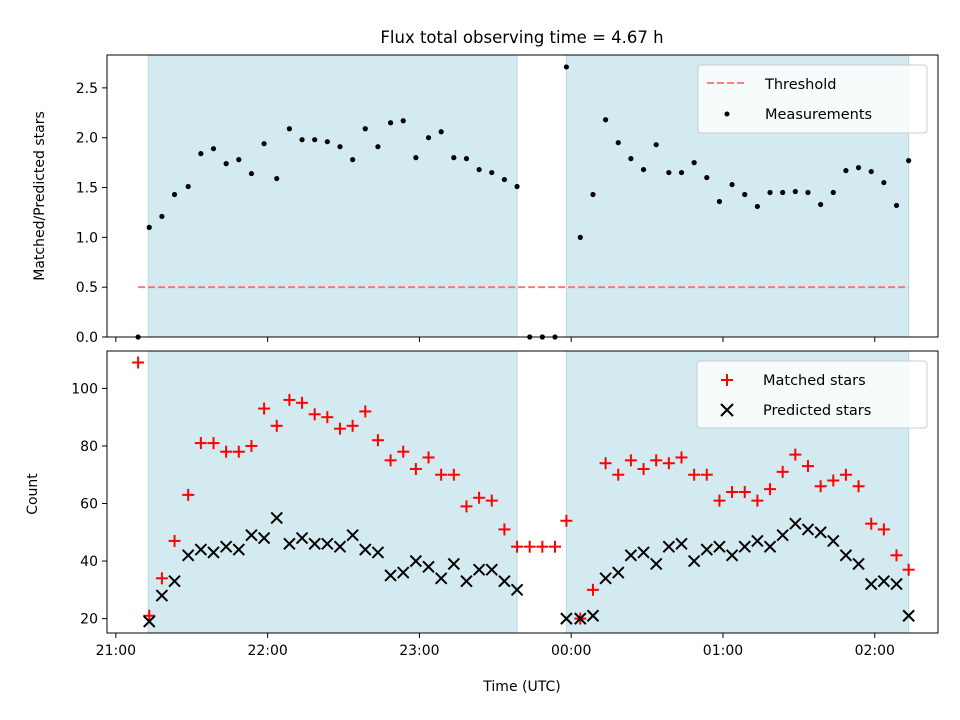 The width and height of the screenshot is (960, 720). Describe the element at coordinates (727, 410) in the screenshot. I see `legend-predicted-swatch` at that location.